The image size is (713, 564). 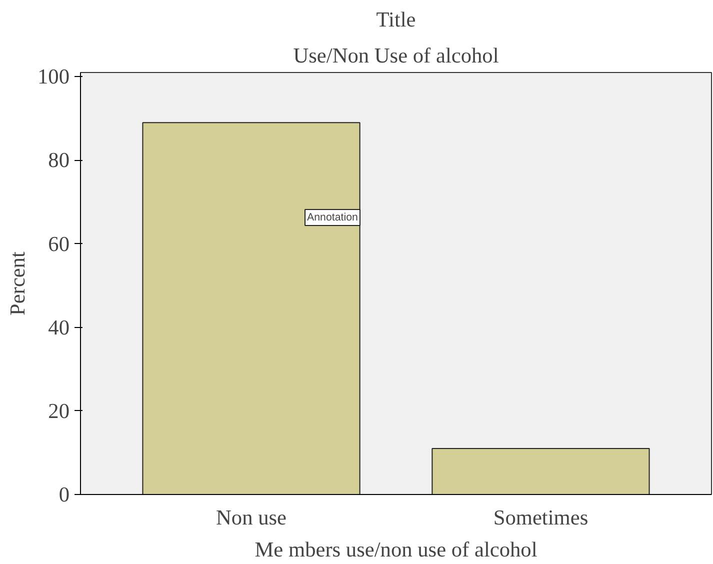 What do you see at coordinates (54, 76) in the screenshot?
I see `y-tick-label: 100` at bounding box center [54, 76].